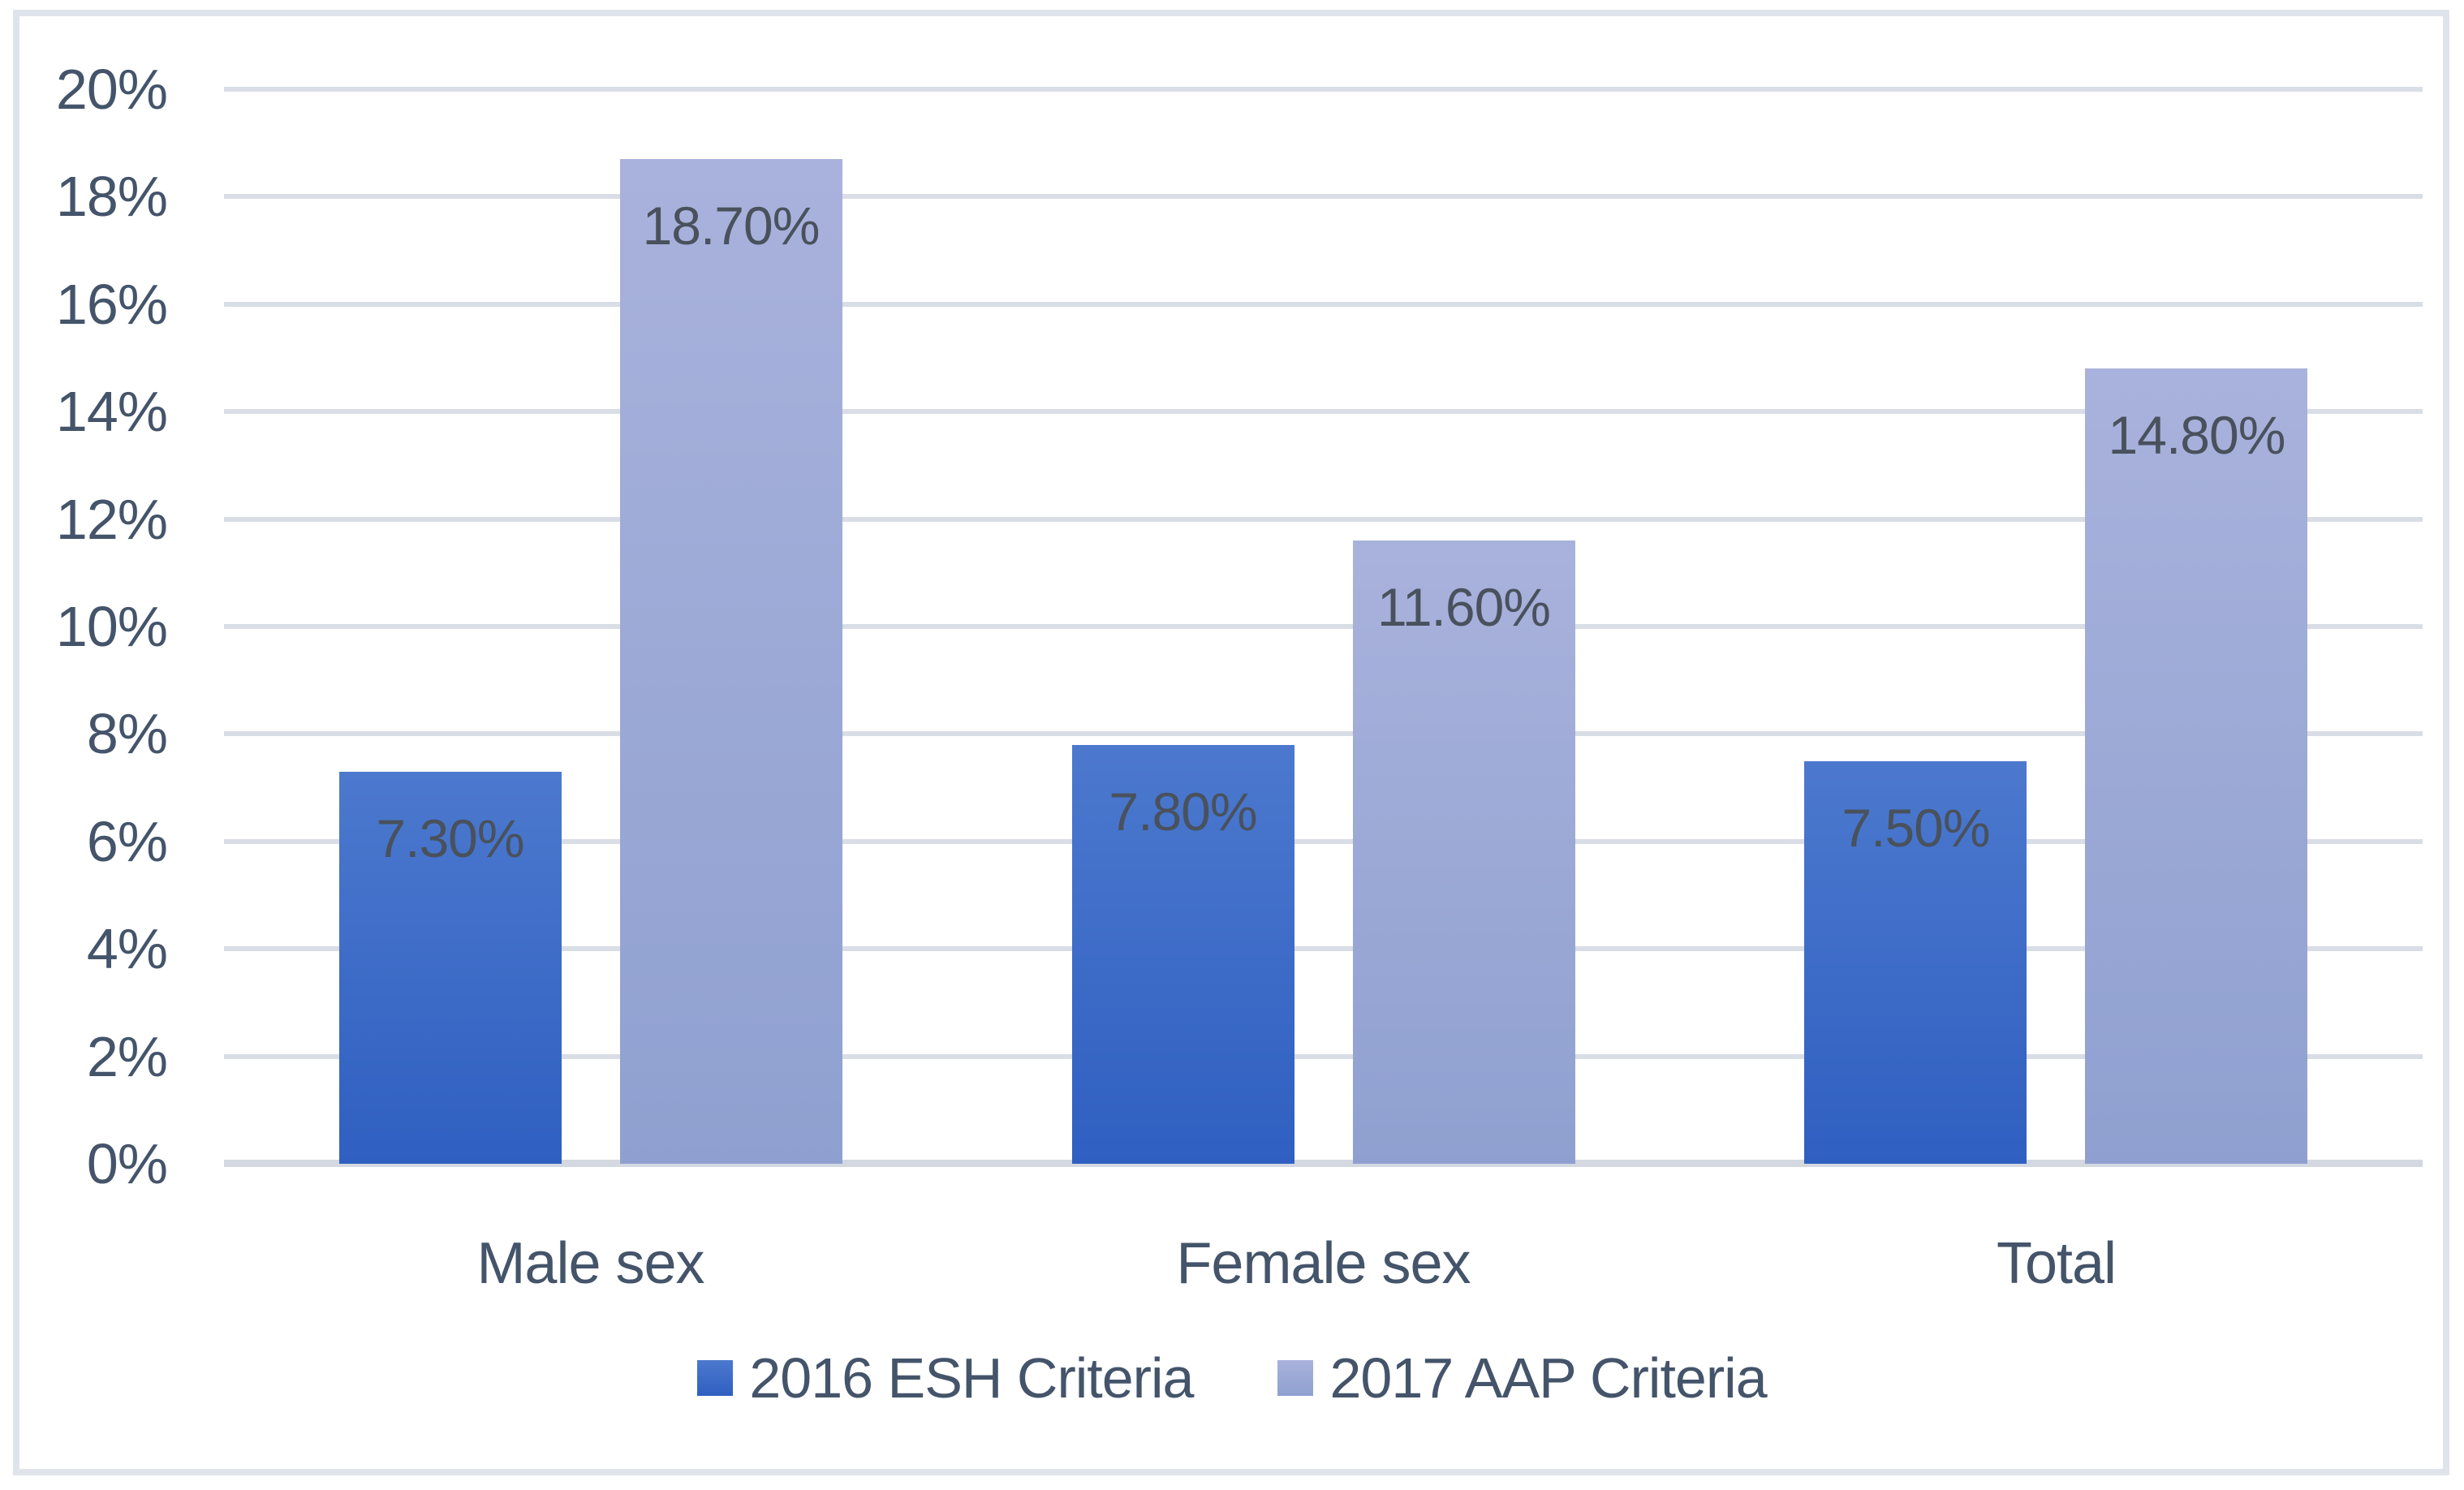 Image resolution: width=2464 pixels, height=1490 pixels. What do you see at coordinates (127, 734) in the screenshot?
I see `y-axis-tick-label: 8%` at bounding box center [127, 734].